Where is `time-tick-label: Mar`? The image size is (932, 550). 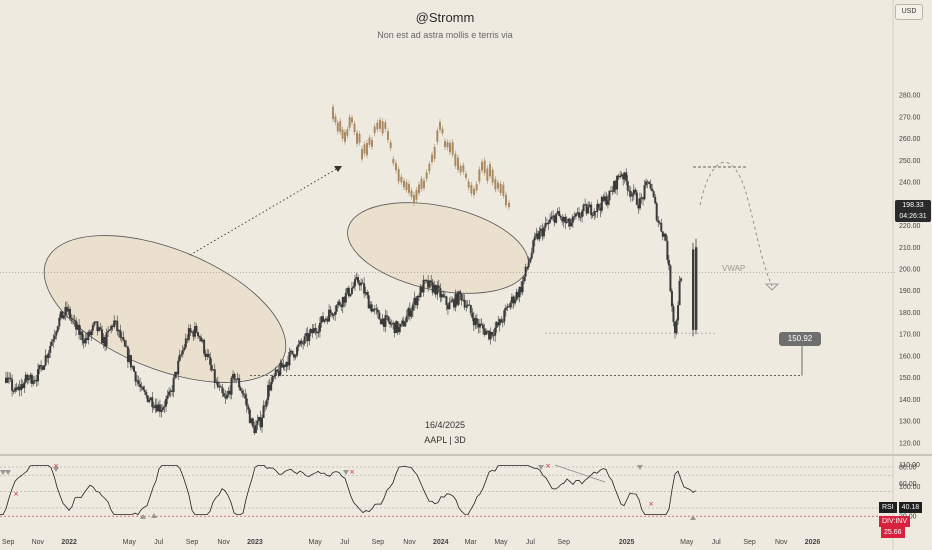
time-tick-label: Mar is located at coordinates (471, 542).